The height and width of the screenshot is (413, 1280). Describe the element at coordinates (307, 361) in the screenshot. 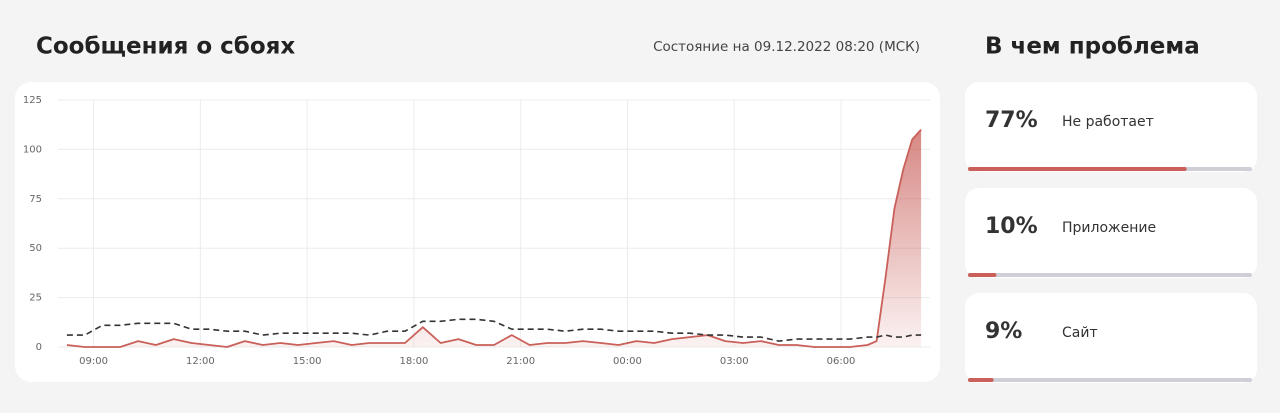

I see `x-tick-label: 15:00` at that location.